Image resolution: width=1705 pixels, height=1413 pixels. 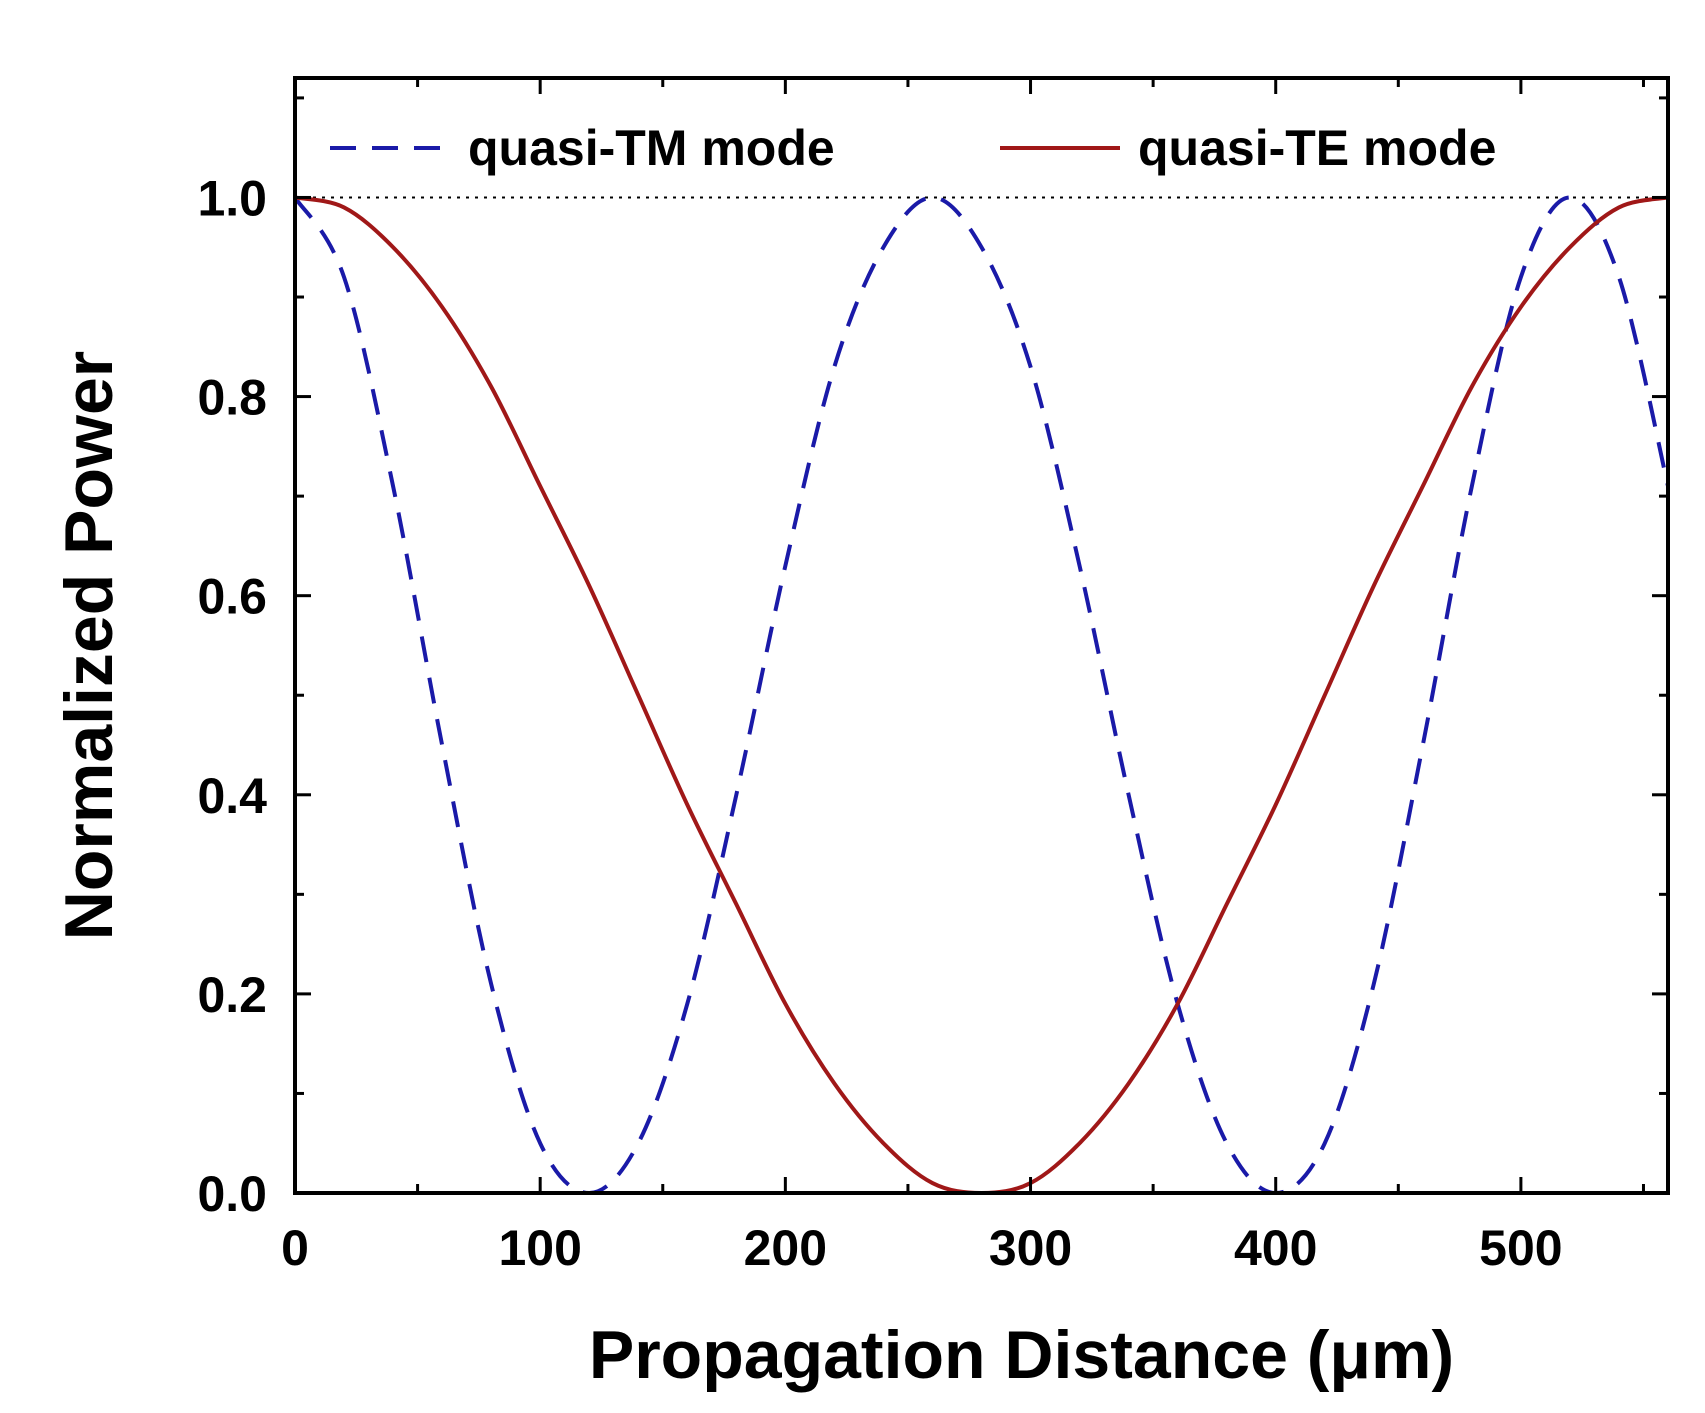 I want to click on y-tick-label: 0.4, so click(x=232, y=796).